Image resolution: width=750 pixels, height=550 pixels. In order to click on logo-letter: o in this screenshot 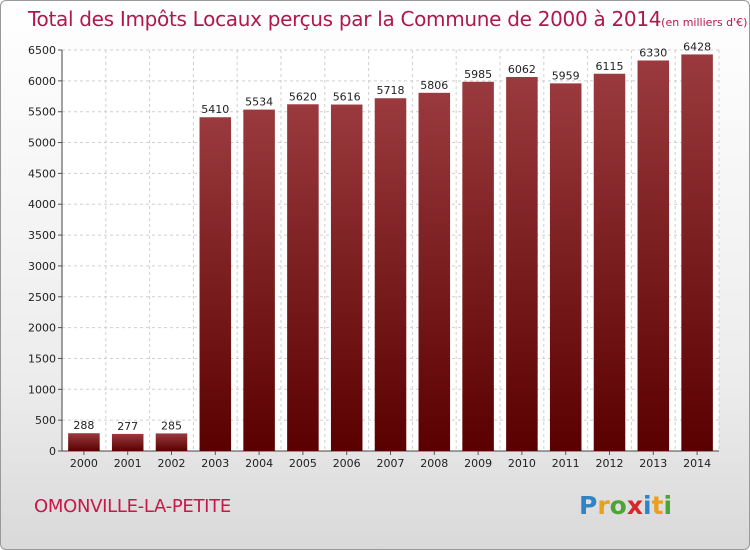, I will do `click(618, 505)`.